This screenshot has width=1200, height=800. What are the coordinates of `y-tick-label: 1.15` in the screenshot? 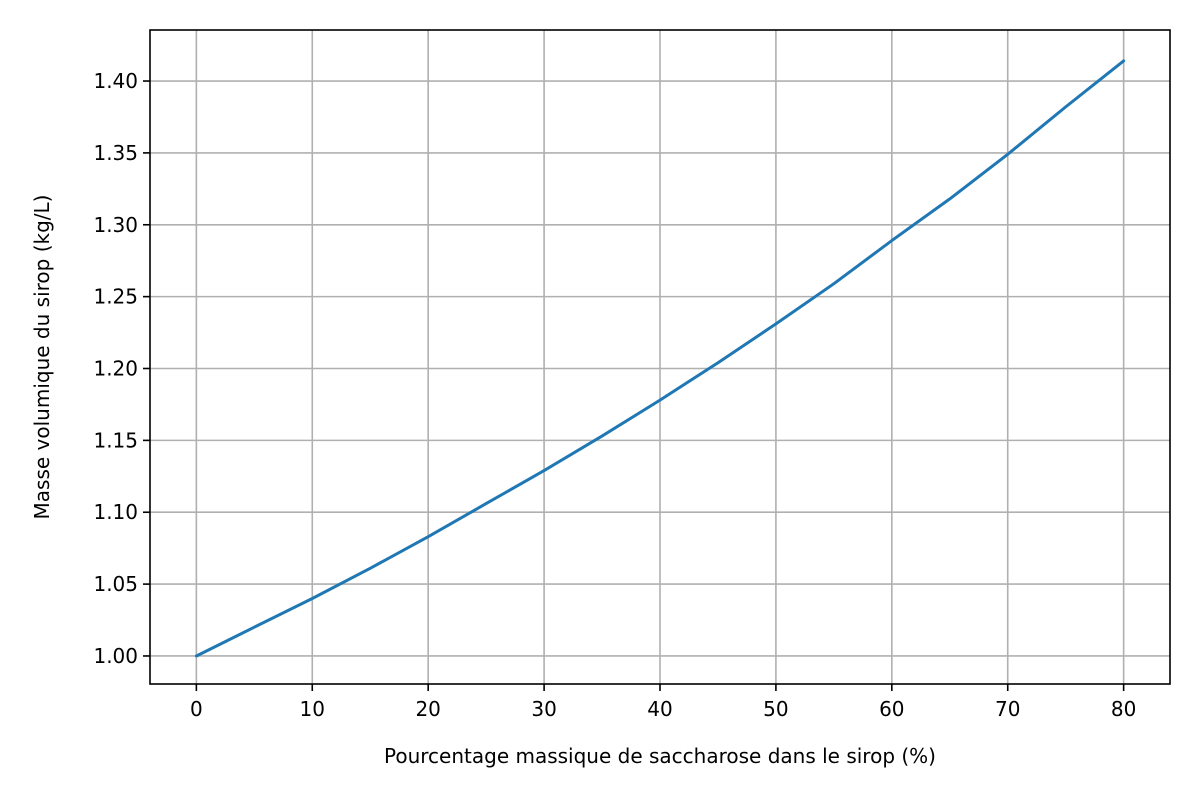 It's located at (115, 440).